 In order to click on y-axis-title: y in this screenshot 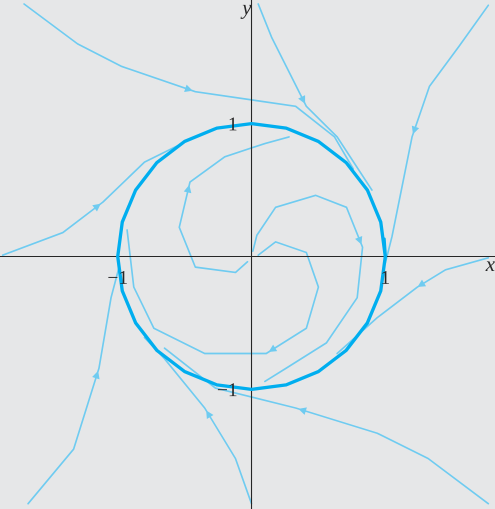, I will do `click(246, 11)`.